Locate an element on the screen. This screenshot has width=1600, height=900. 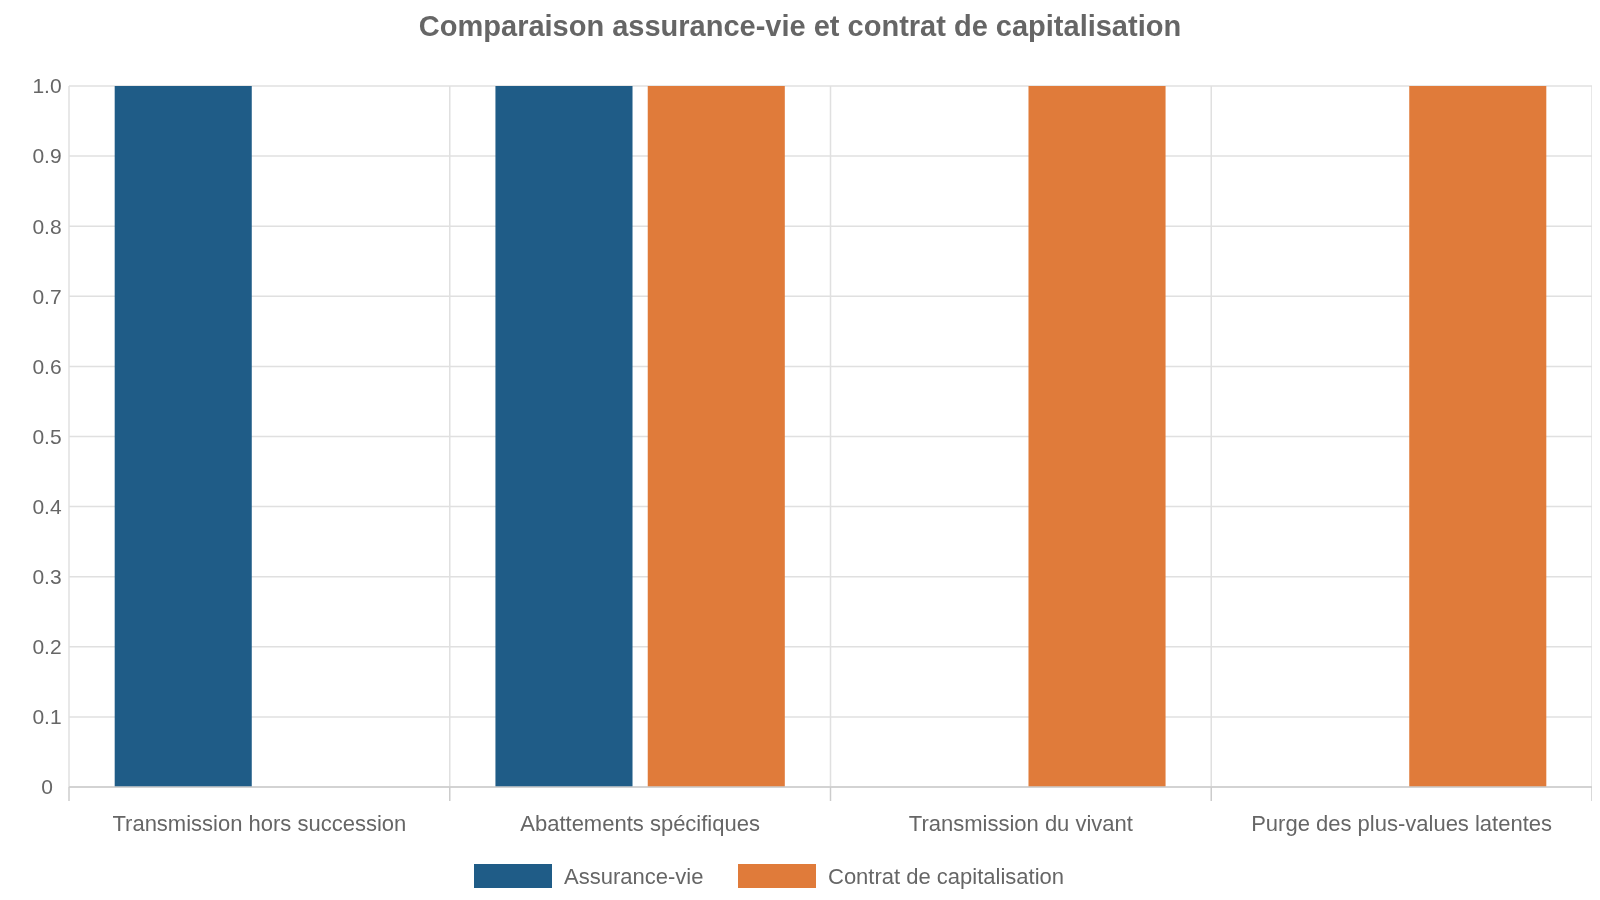
y-tick-label: 0.2 is located at coordinates (47, 647).